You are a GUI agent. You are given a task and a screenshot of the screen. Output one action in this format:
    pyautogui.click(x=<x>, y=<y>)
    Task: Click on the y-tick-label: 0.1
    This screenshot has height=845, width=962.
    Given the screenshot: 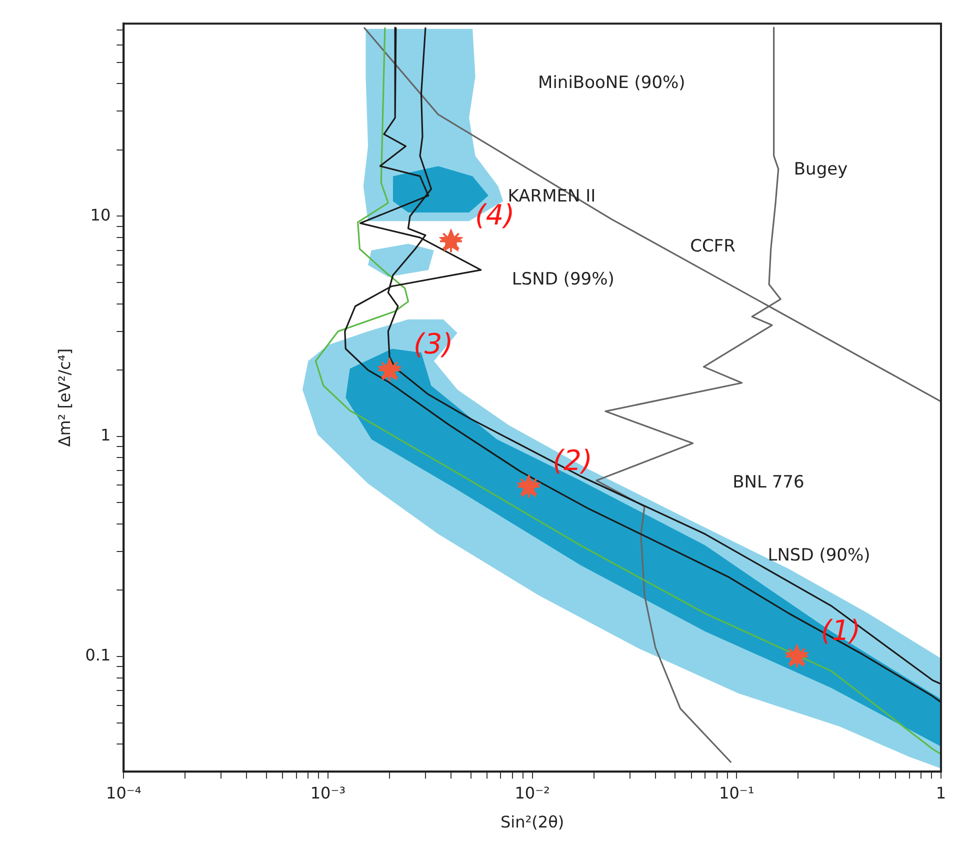 What is the action you would take?
    pyautogui.click(x=98, y=655)
    